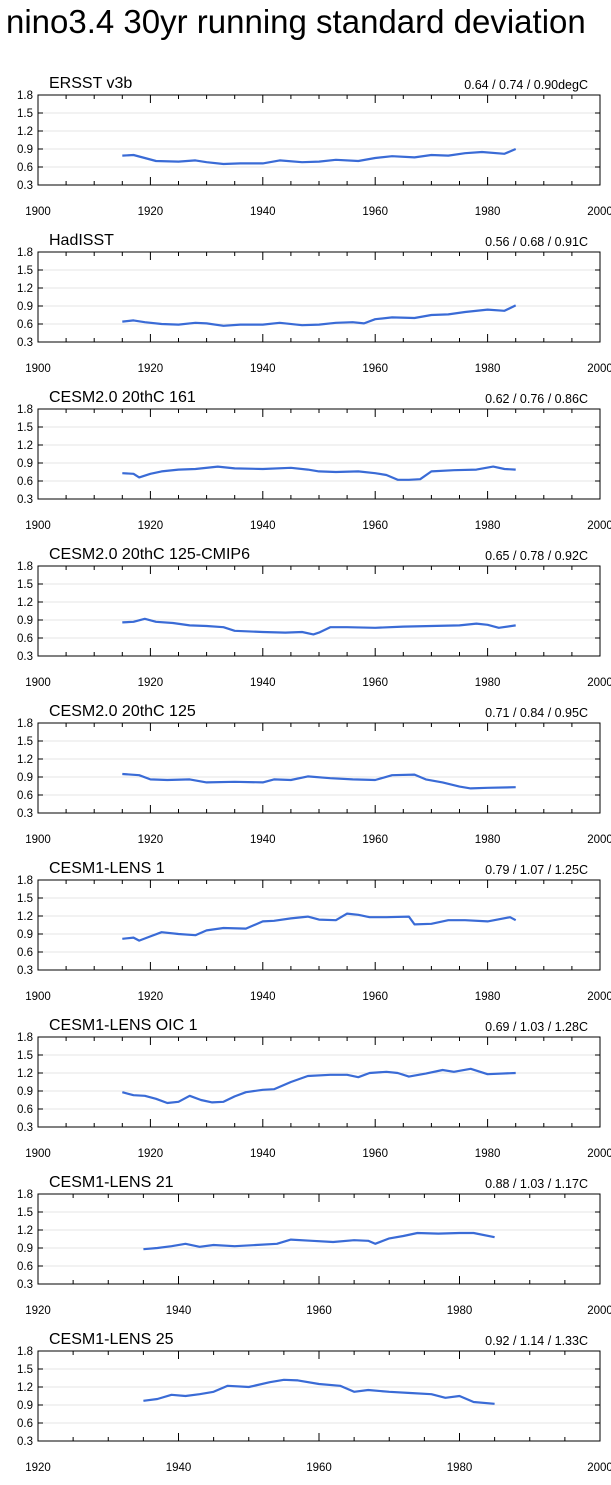 The height and width of the screenshot is (1485, 611). I want to click on panel-title: CESM2.0 20thC 125-CMIP6, so click(149, 554).